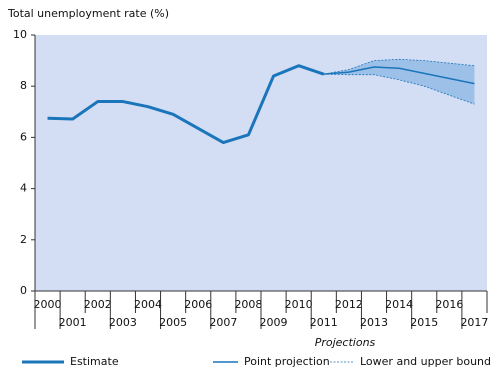 The width and height of the screenshot is (497, 383). Describe the element at coordinates (123, 322) in the screenshot. I see `x-tick-label: 2003` at that location.